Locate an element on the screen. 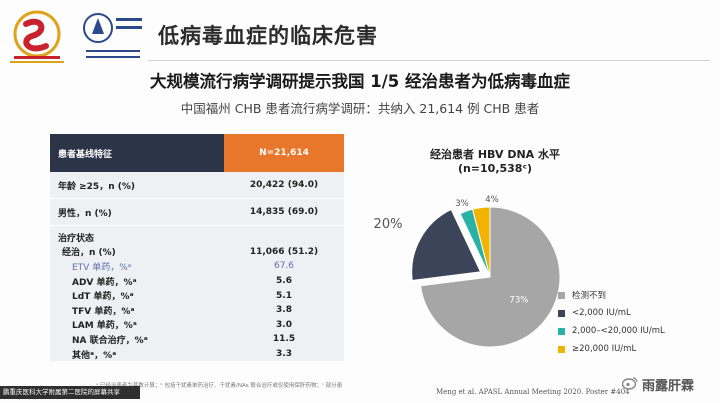 The height and width of the screenshot is (403, 720). screen-share-banner: 鹏重庆医科大学附属第二医院的屏幕共享 is located at coordinates (70, 392).